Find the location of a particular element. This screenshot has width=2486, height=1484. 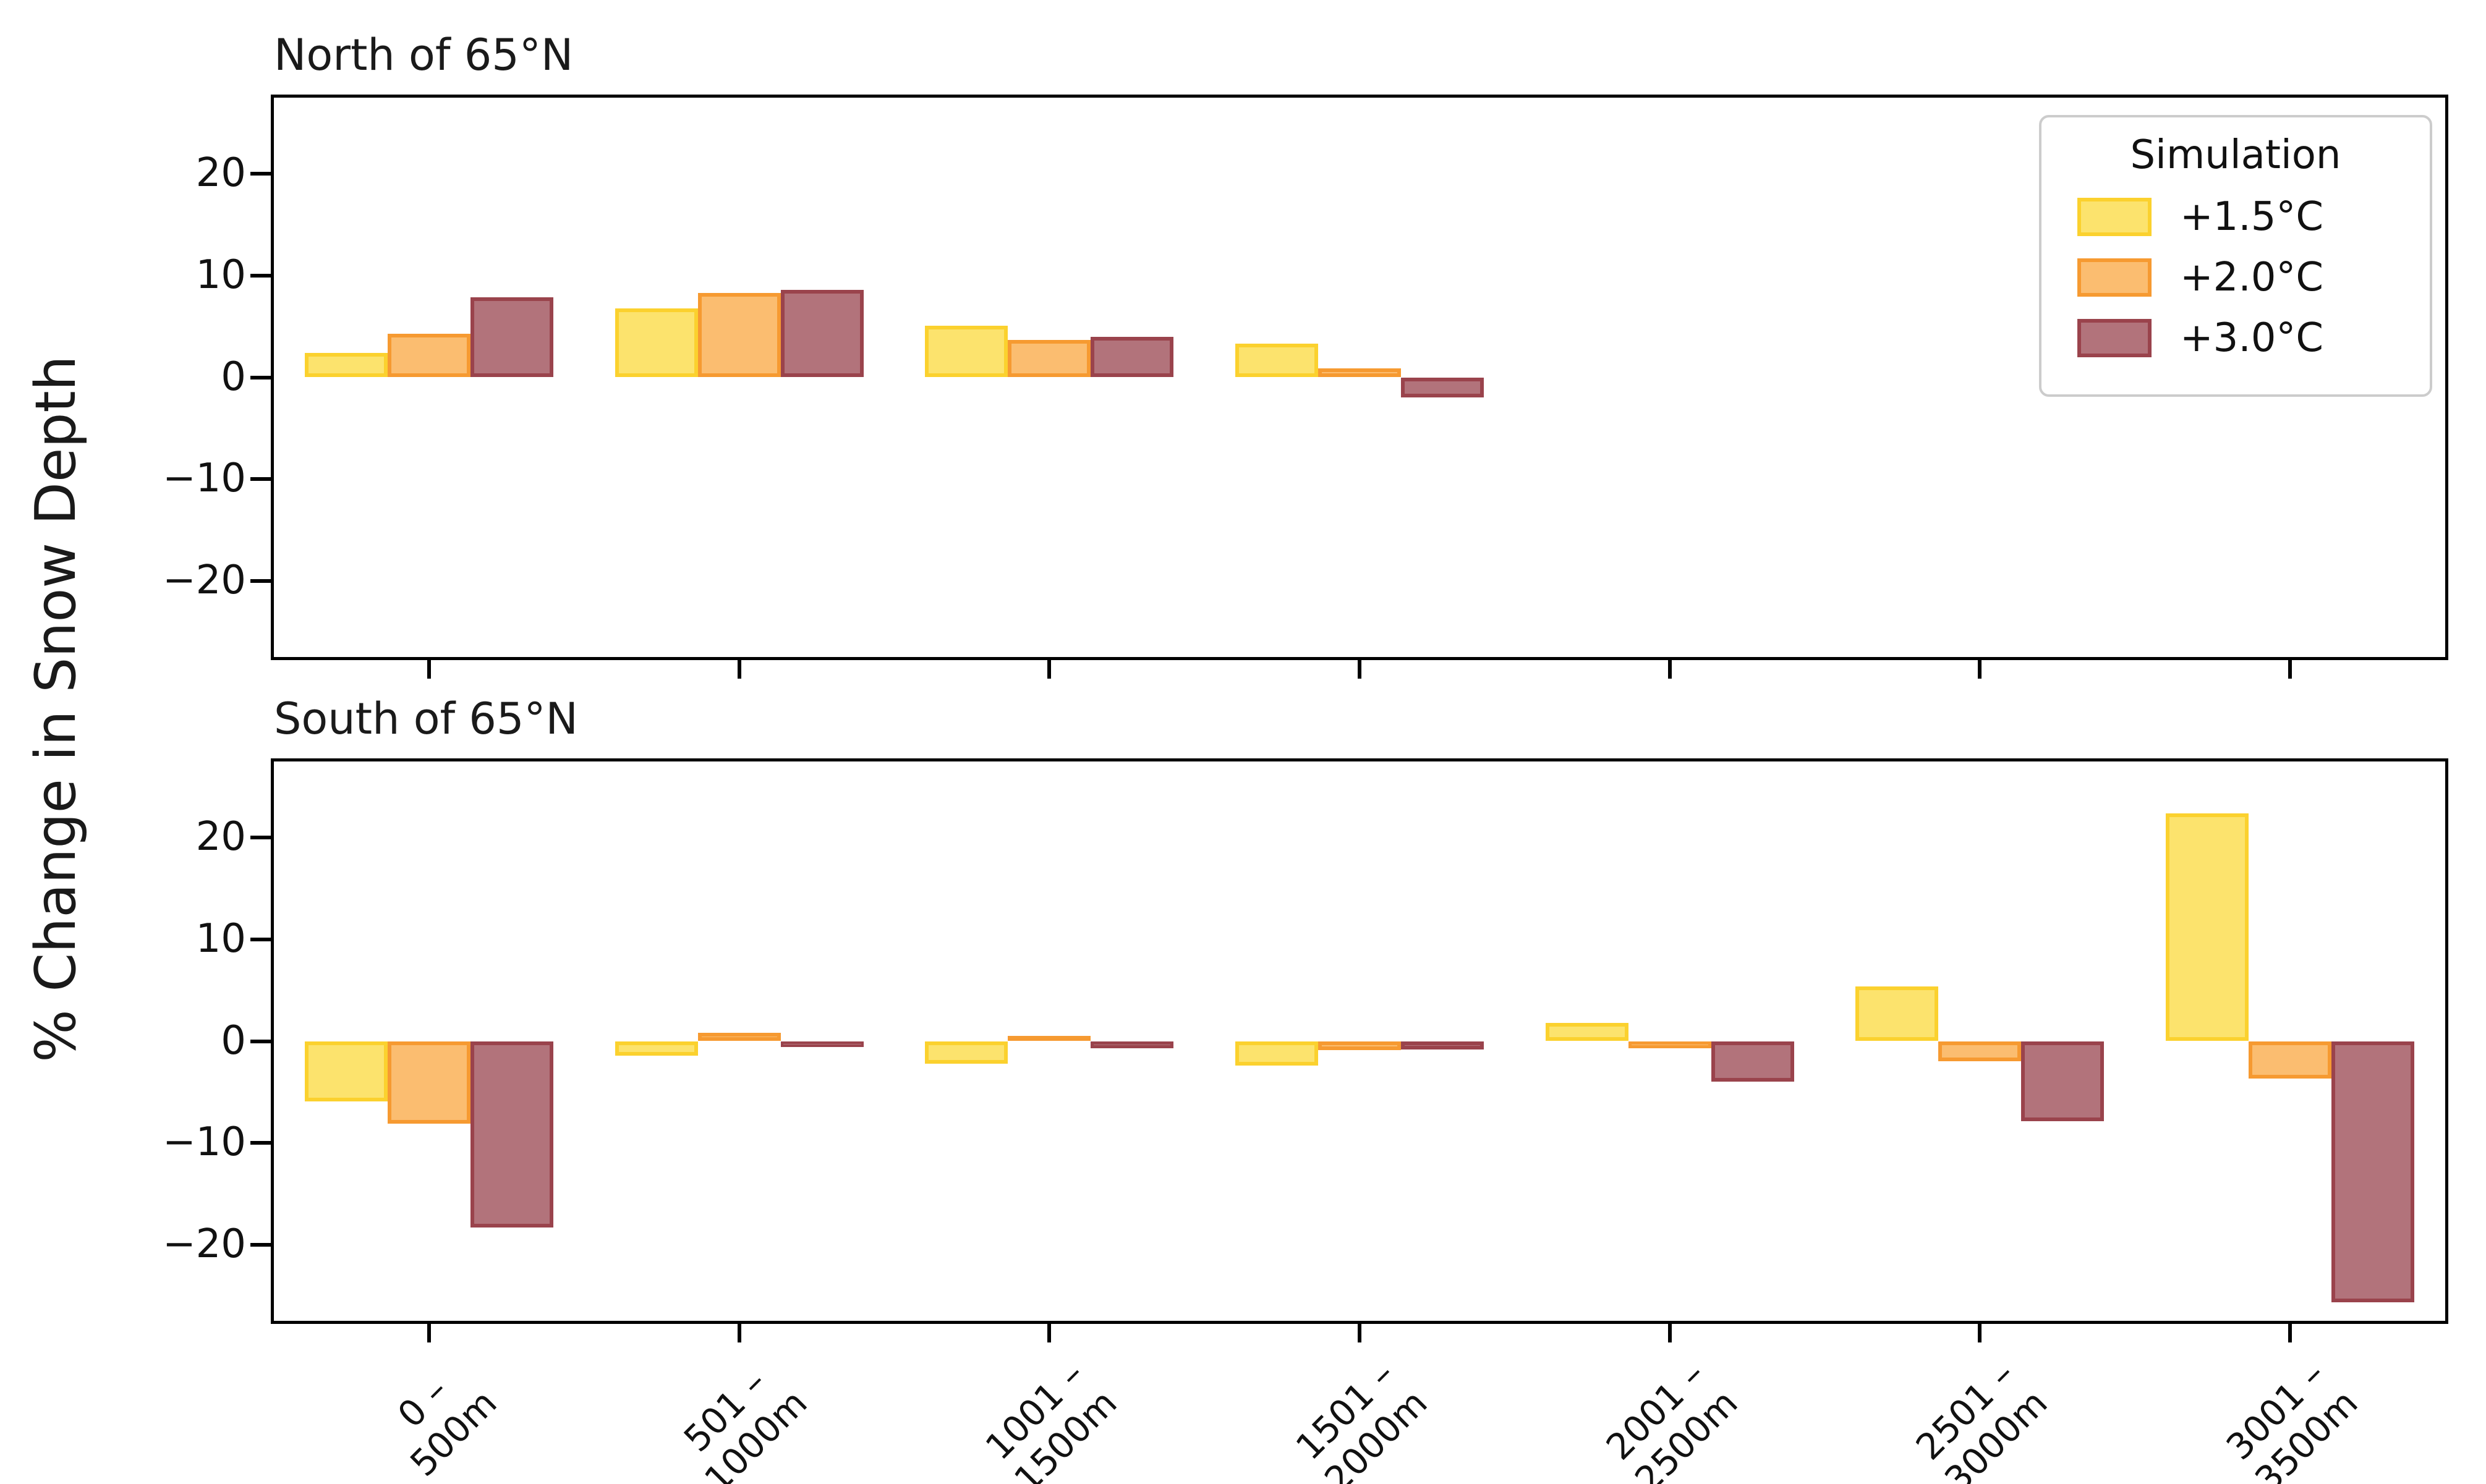

legend-entry: +1.5°C is located at coordinates (2244, 217).